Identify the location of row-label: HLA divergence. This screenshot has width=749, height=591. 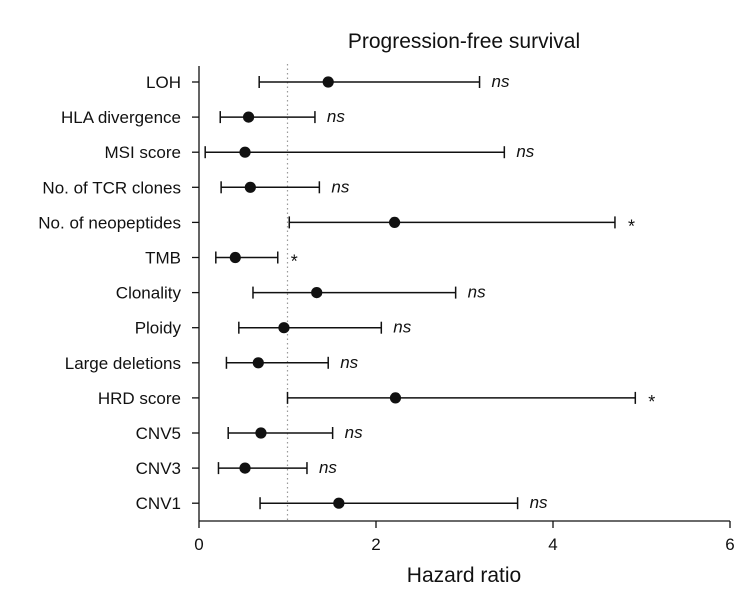
(121, 117).